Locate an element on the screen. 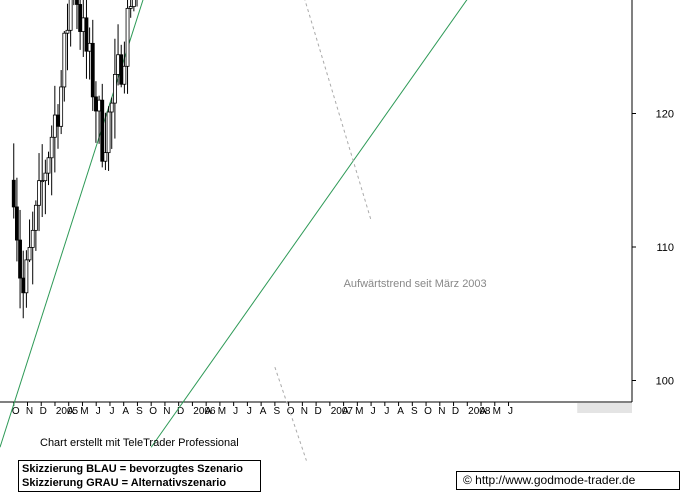 The image size is (680, 497). legend-gray-scenario: Skizzierung GRAU = Alternativszenario is located at coordinates (124, 483).